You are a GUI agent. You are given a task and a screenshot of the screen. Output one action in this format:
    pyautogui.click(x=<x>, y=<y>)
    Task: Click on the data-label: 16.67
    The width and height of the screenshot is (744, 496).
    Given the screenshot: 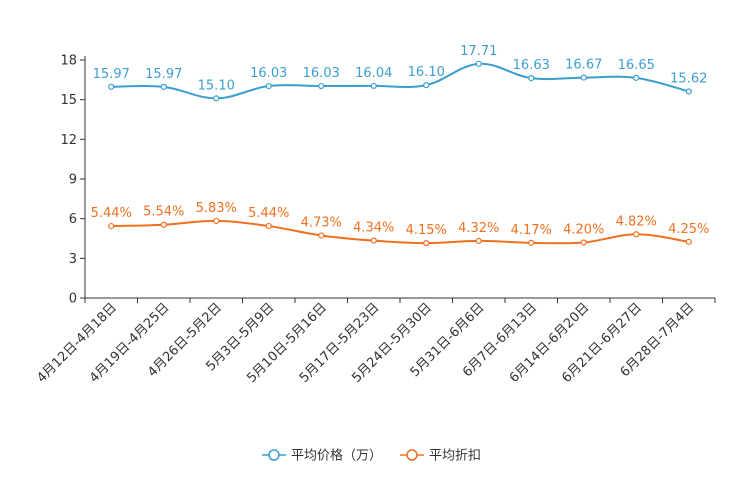 What is the action you would take?
    pyautogui.click(x=583, y=65)
    